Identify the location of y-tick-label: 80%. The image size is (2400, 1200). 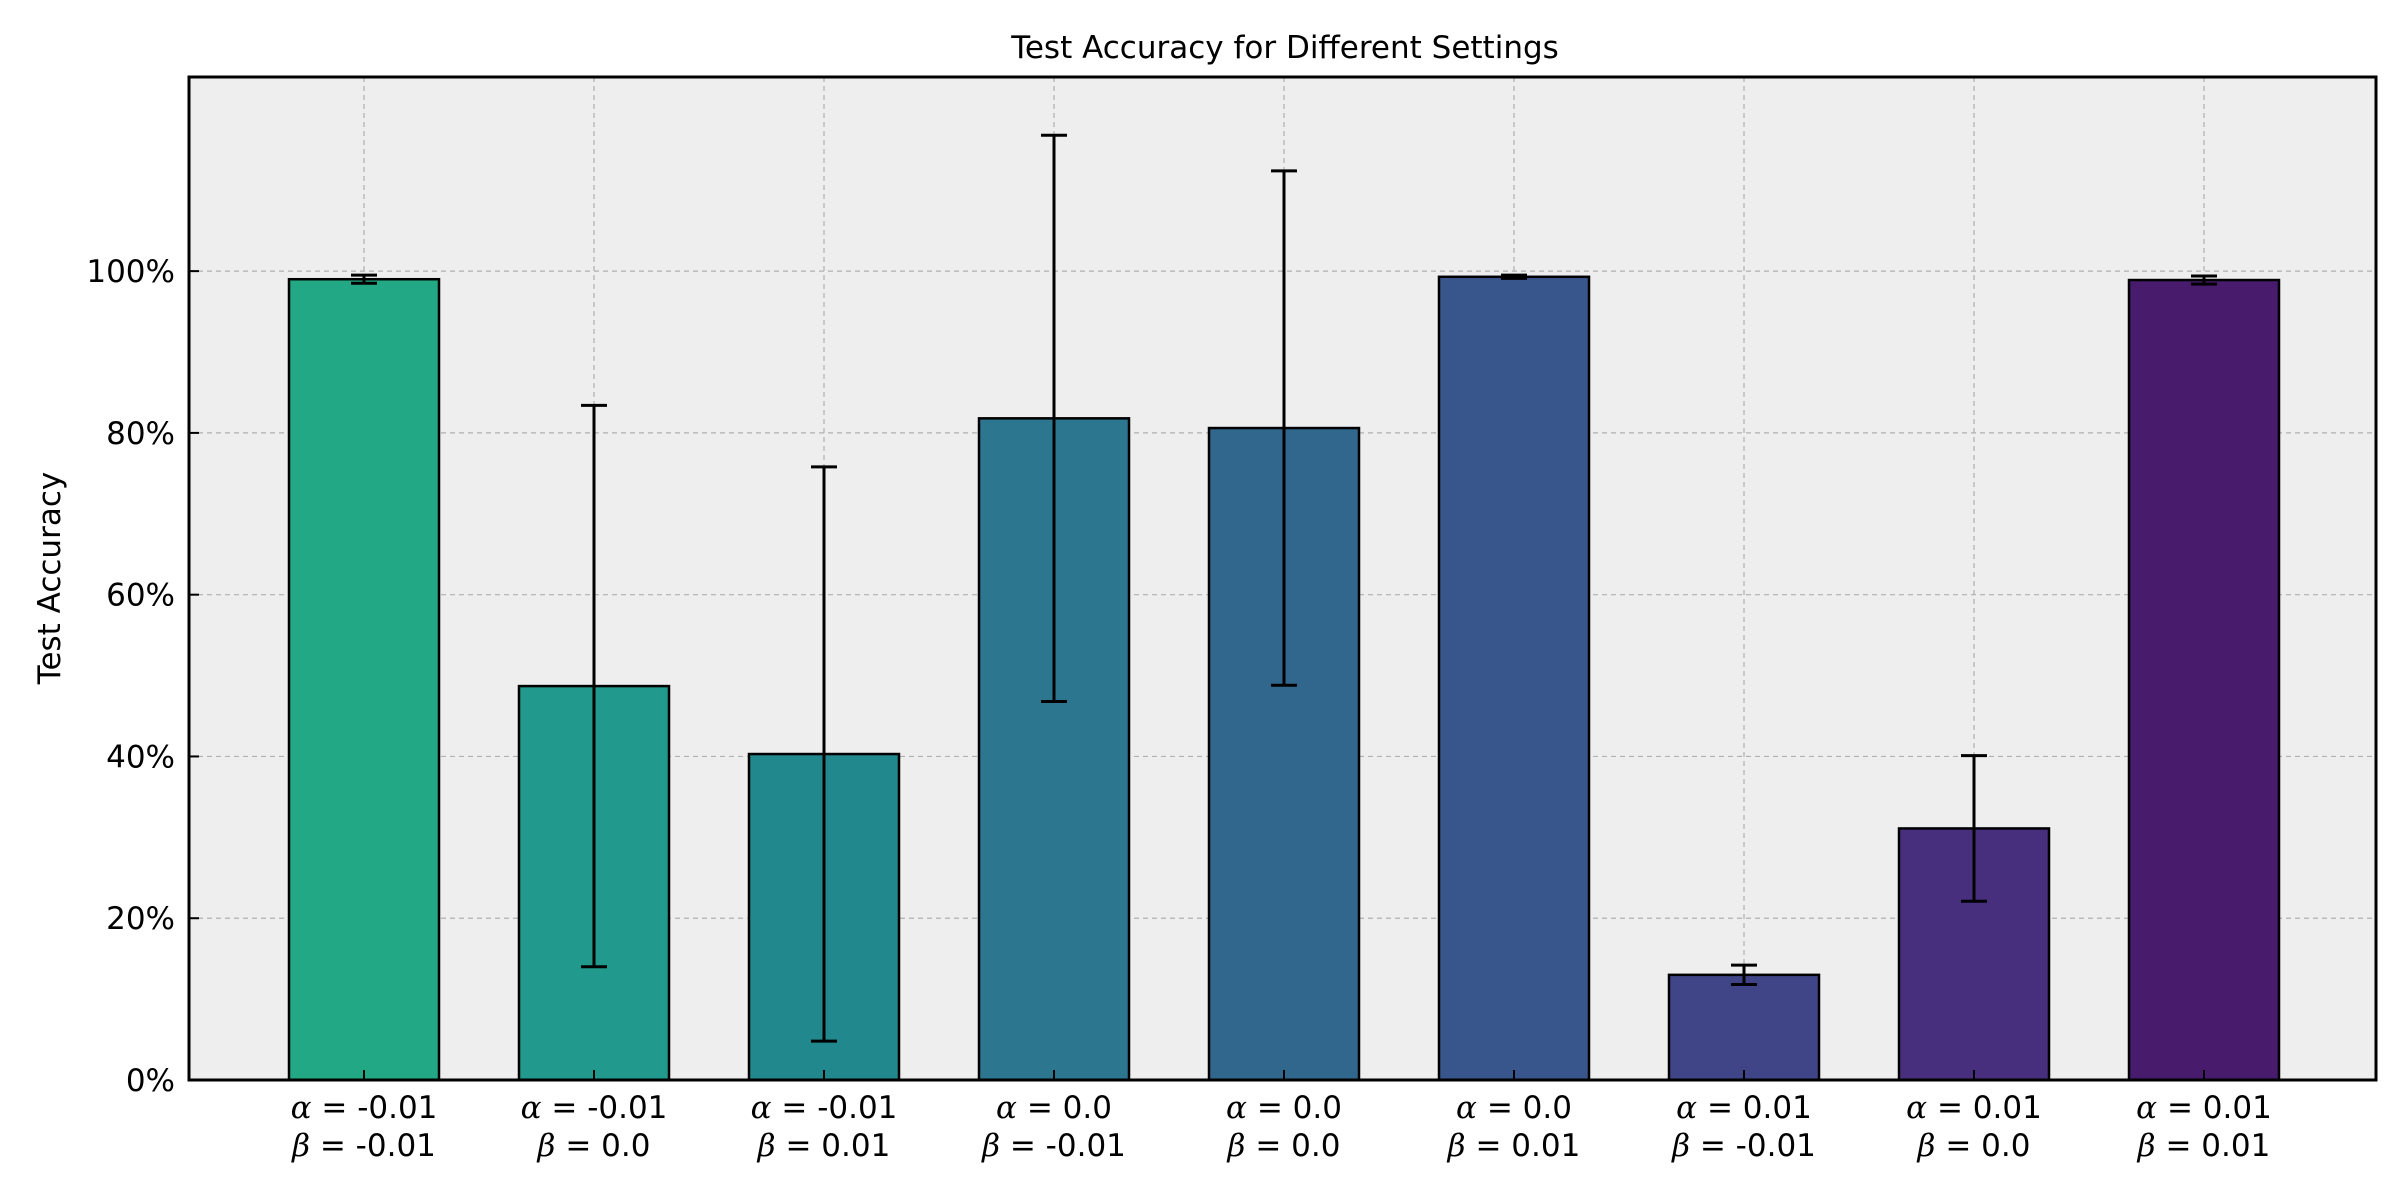
(140, 434).